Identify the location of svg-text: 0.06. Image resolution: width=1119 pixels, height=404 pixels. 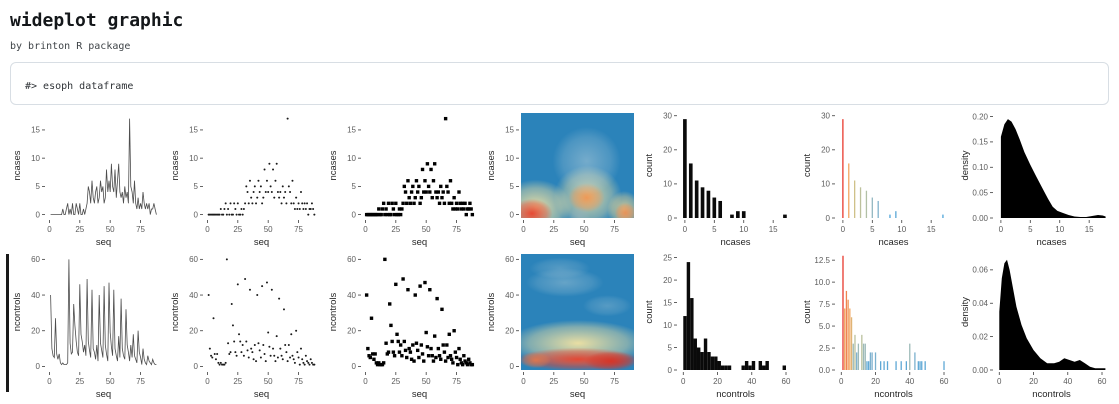
(980, 270).